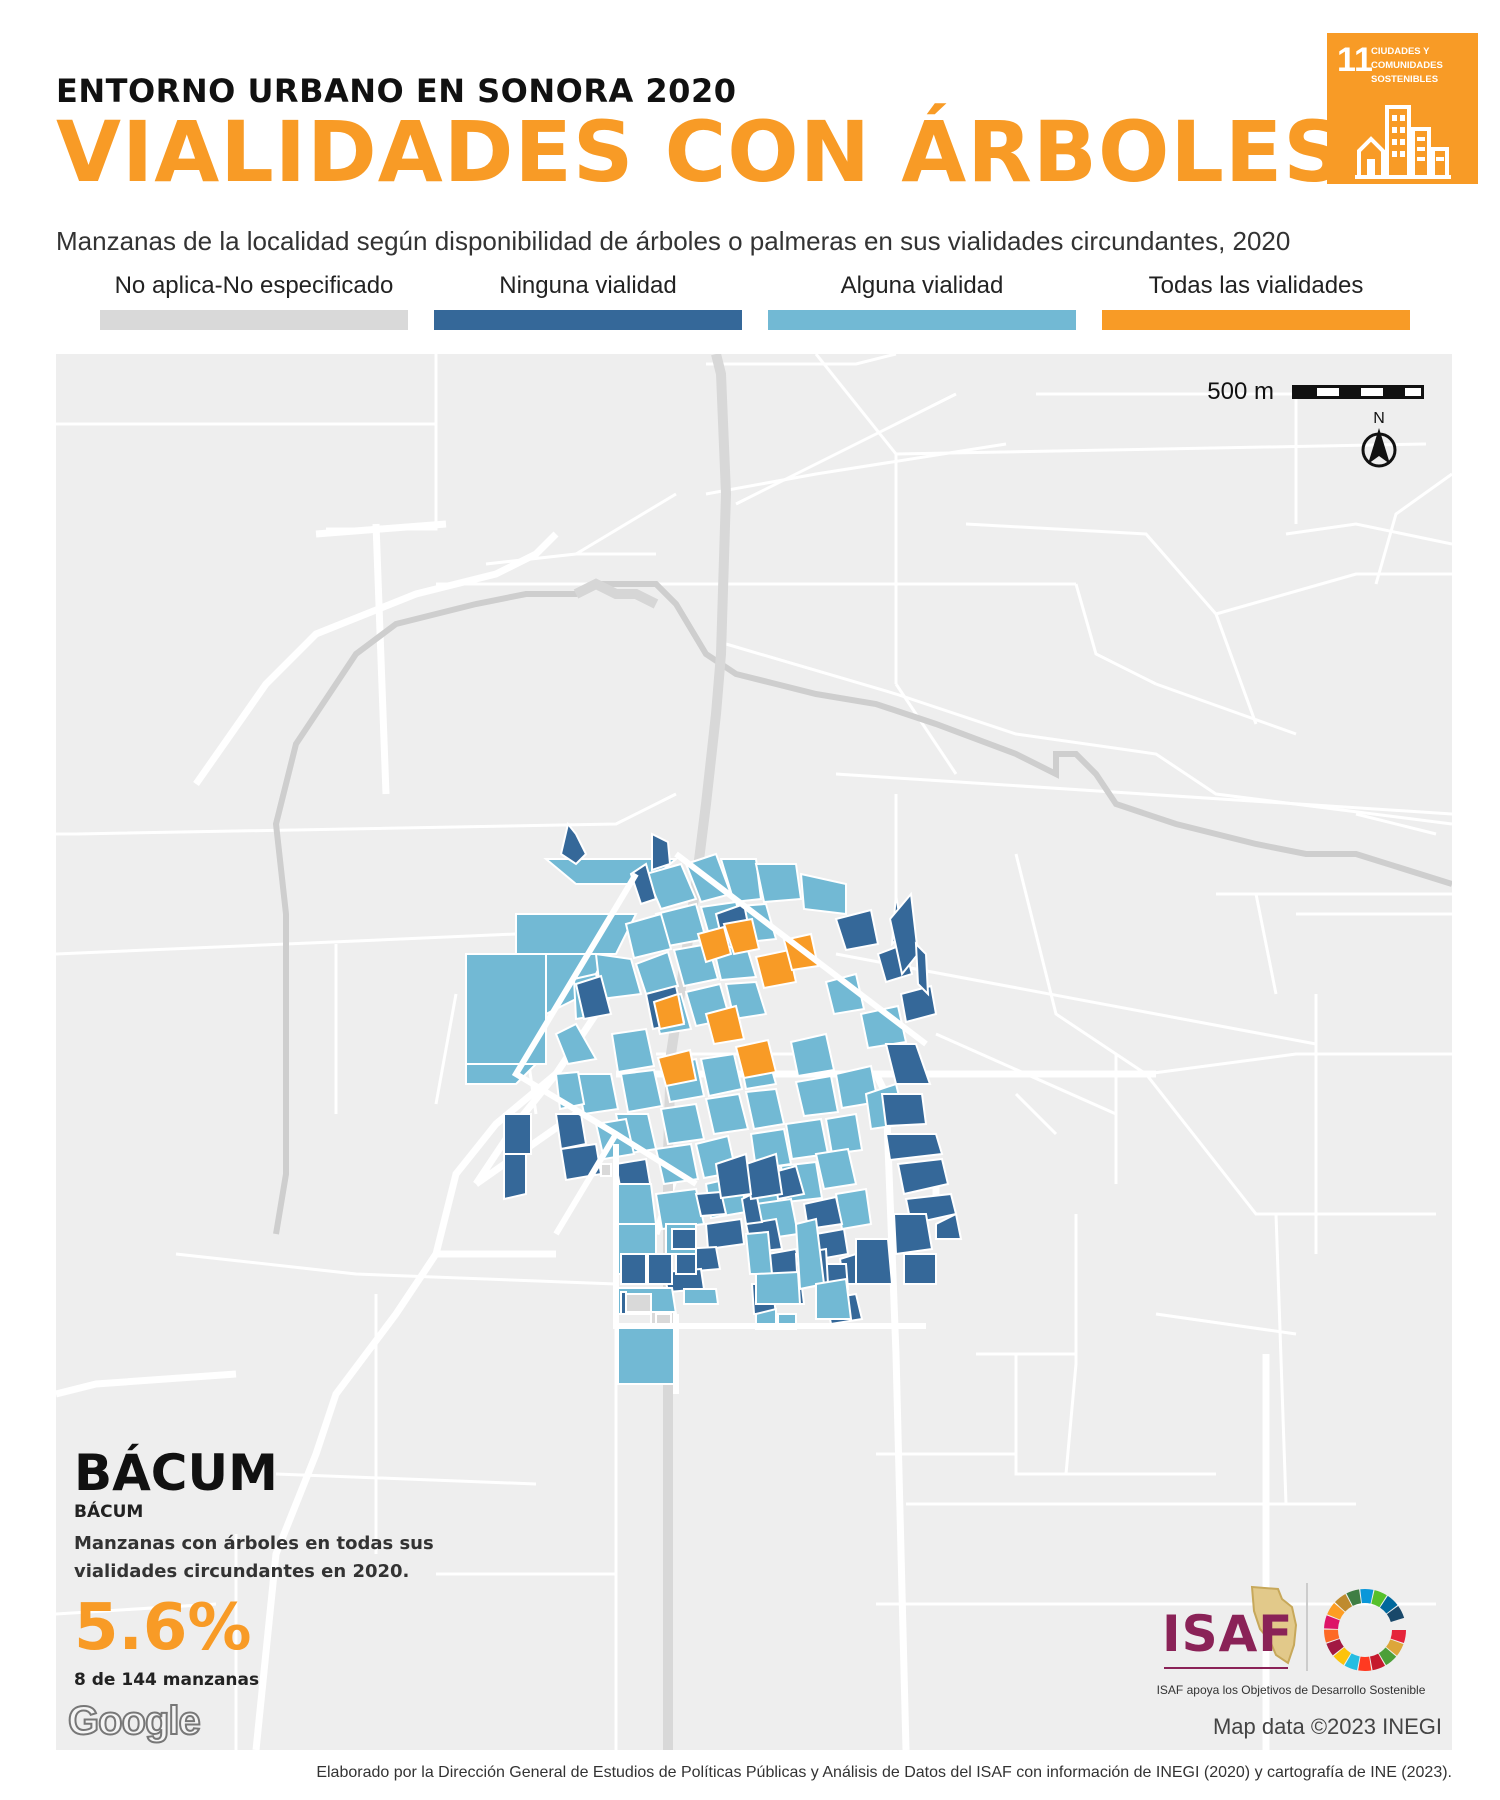  Describe the element at coordinates (254, 285) in the screenshot. I see `legend-label: No aplica-No especificado` at that location.